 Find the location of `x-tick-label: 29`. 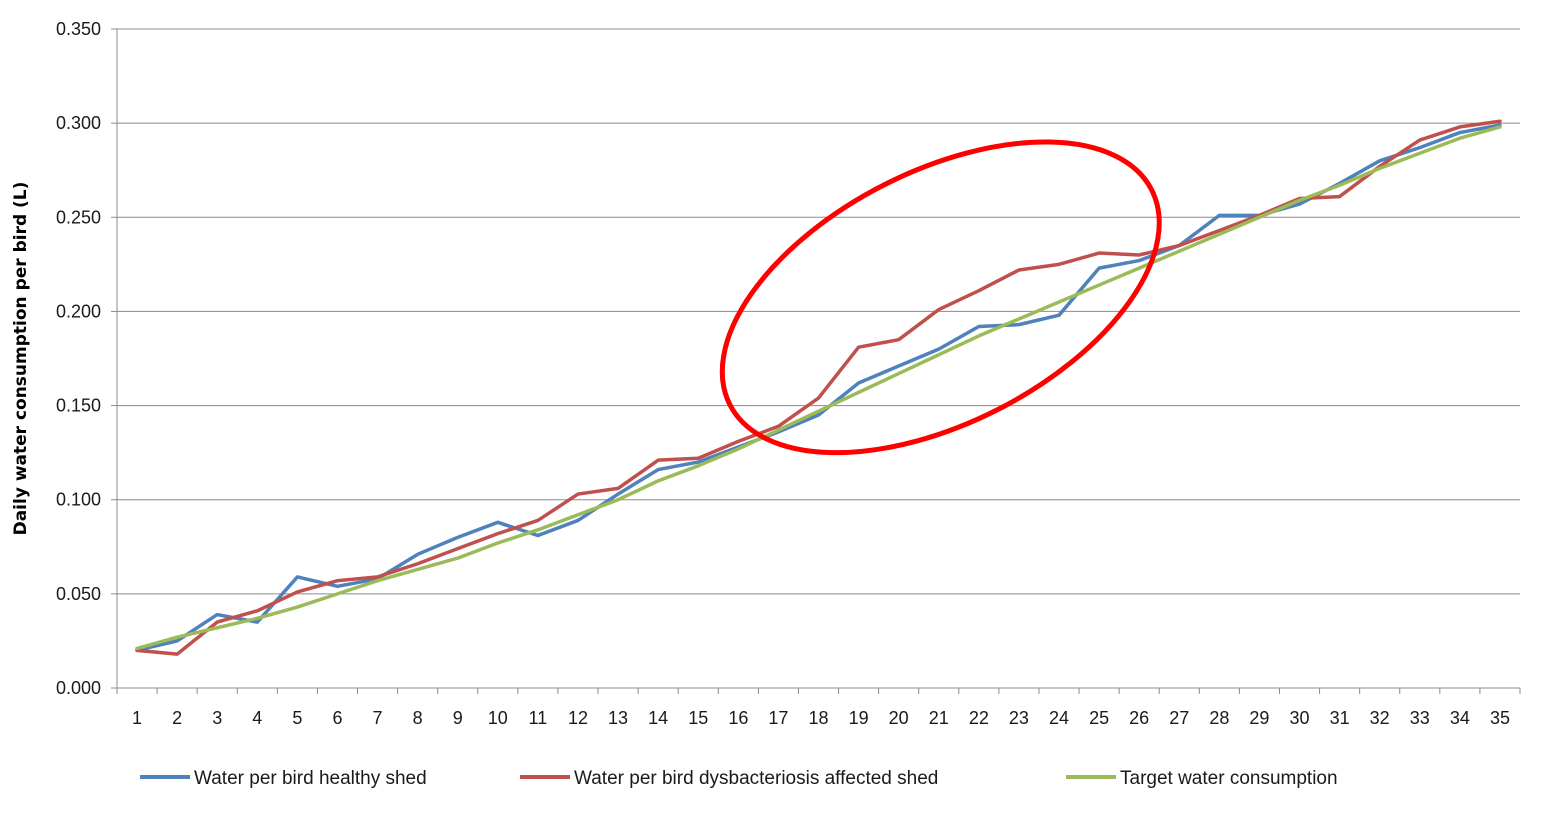

x-tick-label: 29 is located at coordinates (1259, 718).